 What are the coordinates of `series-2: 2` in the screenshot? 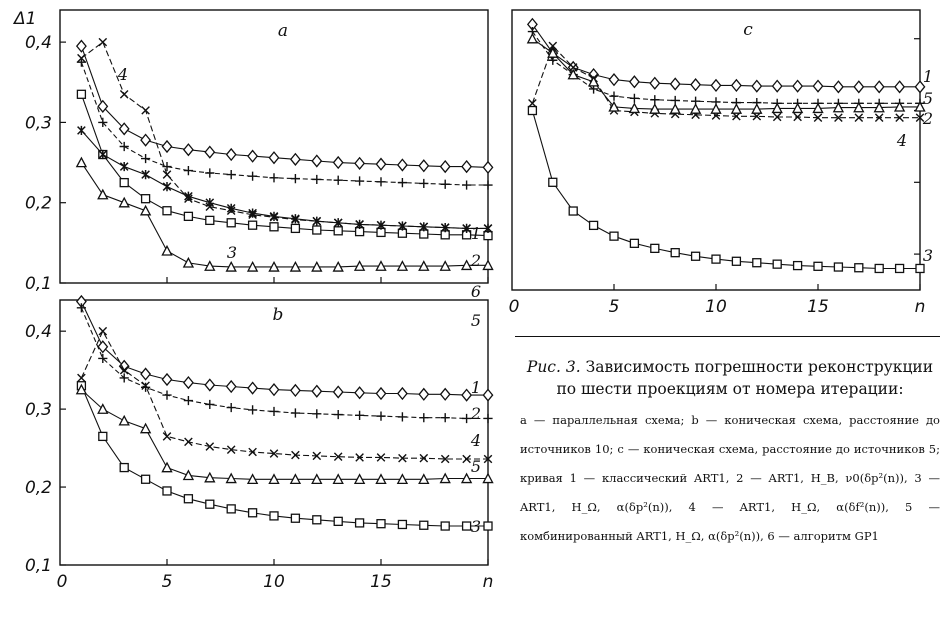 It's located at (284, 363).